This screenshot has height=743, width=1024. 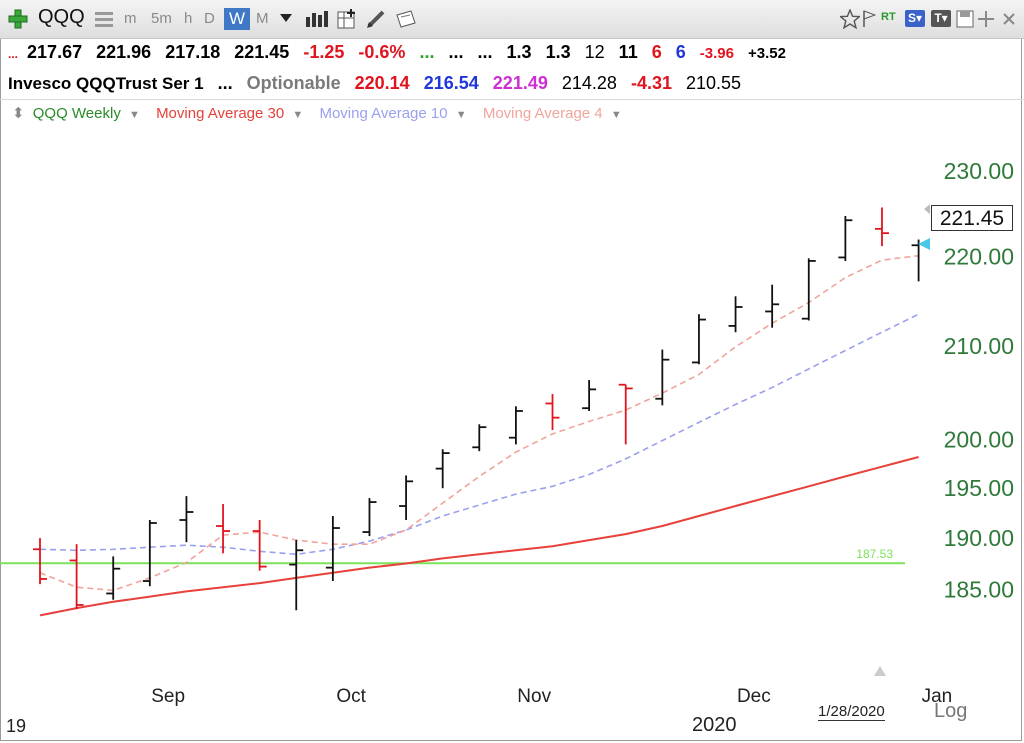 What do you see at coordinates (767, 53) in the screenshot?
I see `stat-8: +3.52` at bounding box center [767, 53].